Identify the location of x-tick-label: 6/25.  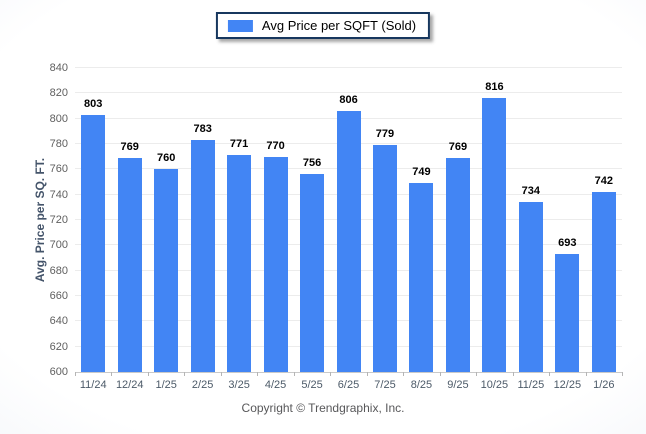
(348, 385).